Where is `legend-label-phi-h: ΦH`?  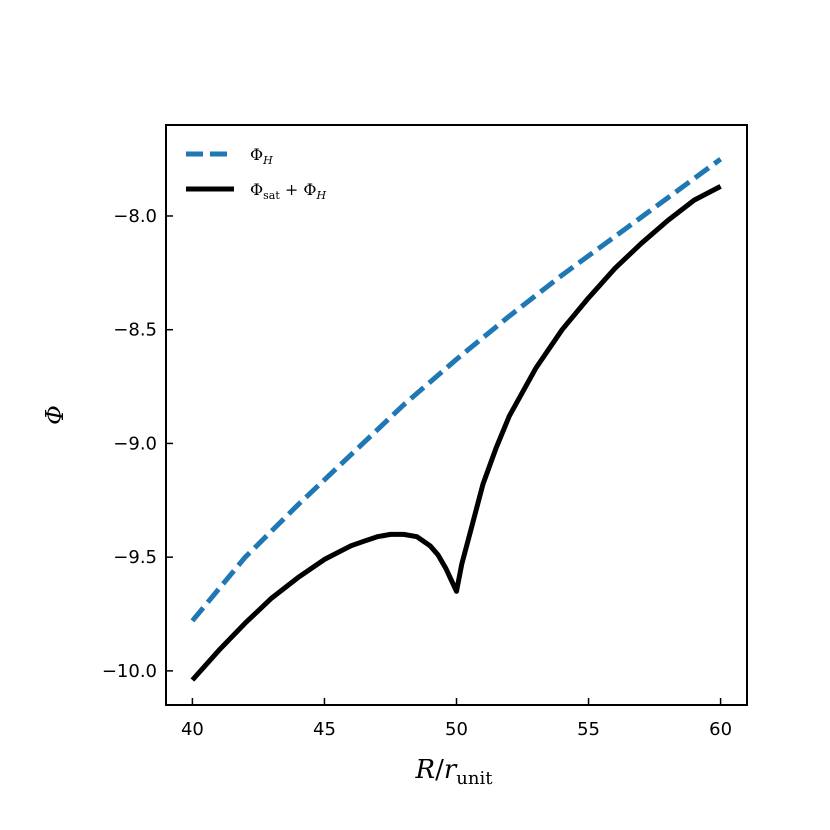 legend-label-phi-h: ΦH is located at coordinates (261, 156).